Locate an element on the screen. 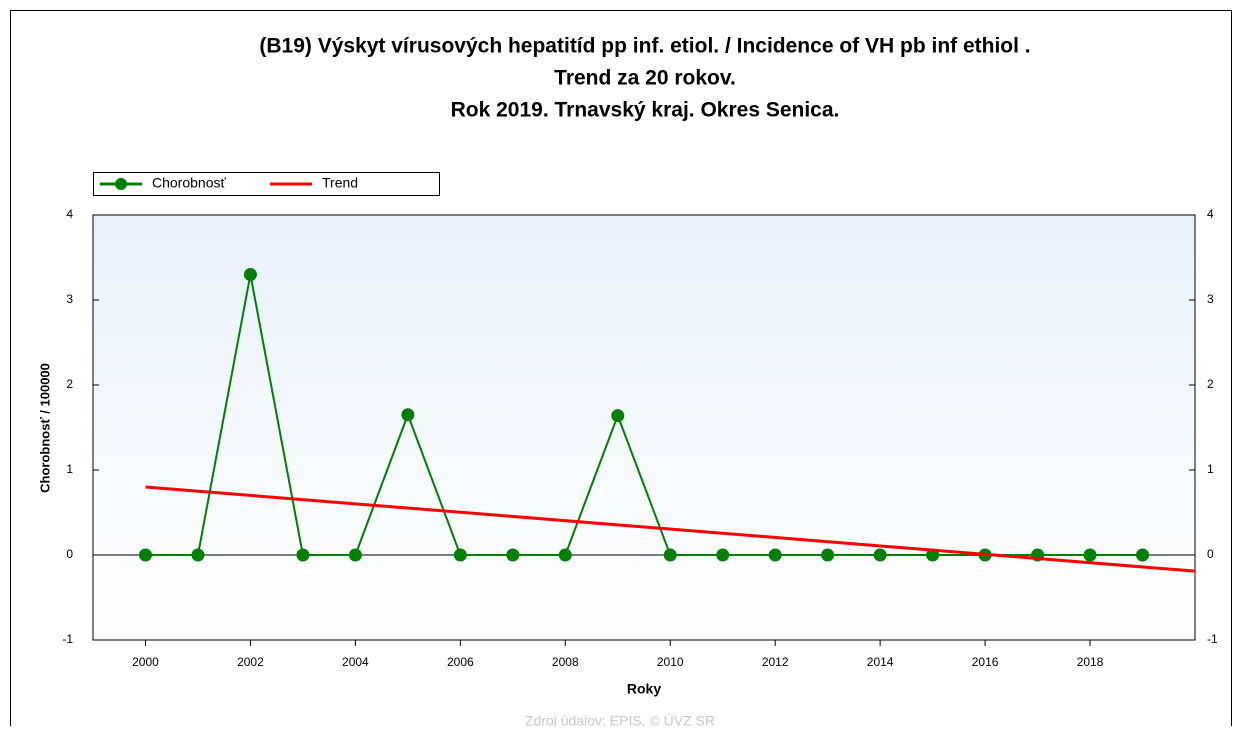 The width and height of the screenshot is (1240, 731). y2-tick-label: 1 is located at coordinates (1210, 469).